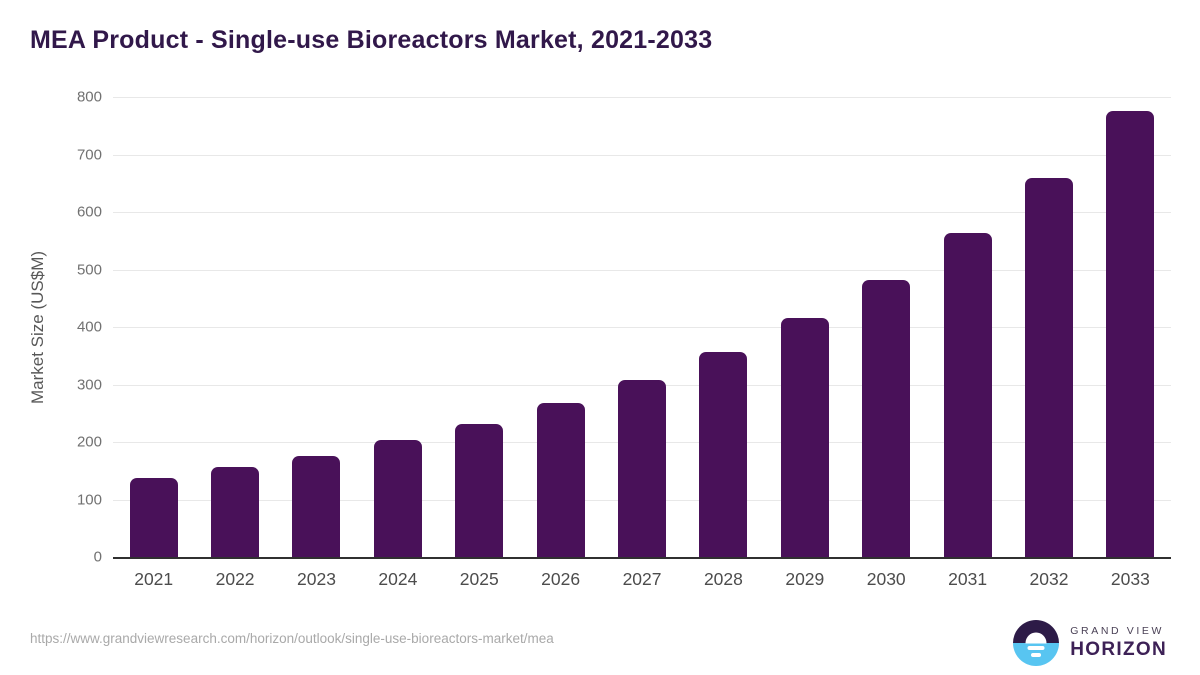 Image resolution: width=1200 pixels, height=675 pixels. Describe the element at coordinates (1117, 631) in the screenshot. I see `logo-brand-line: GRAND VIEW` at that location.